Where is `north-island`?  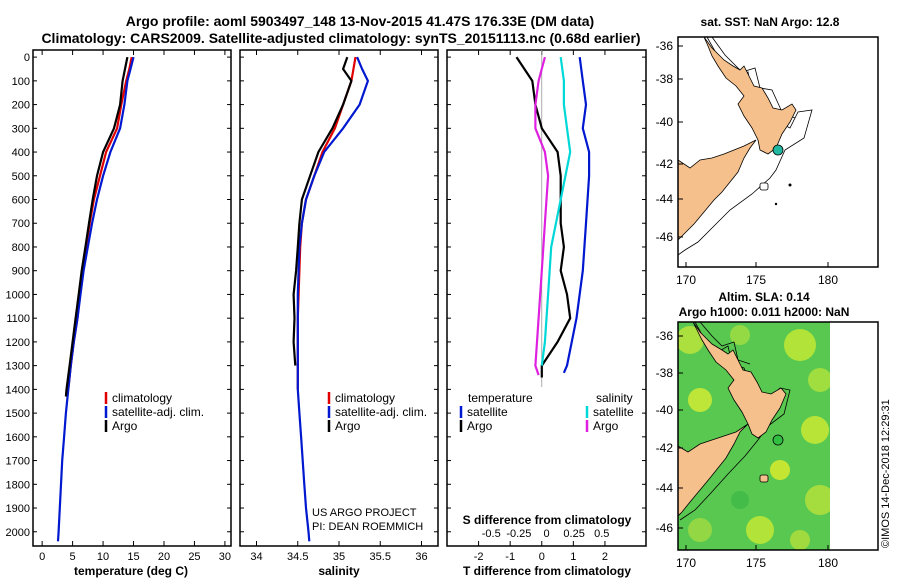
north-island is located at coordinates (739, 380).